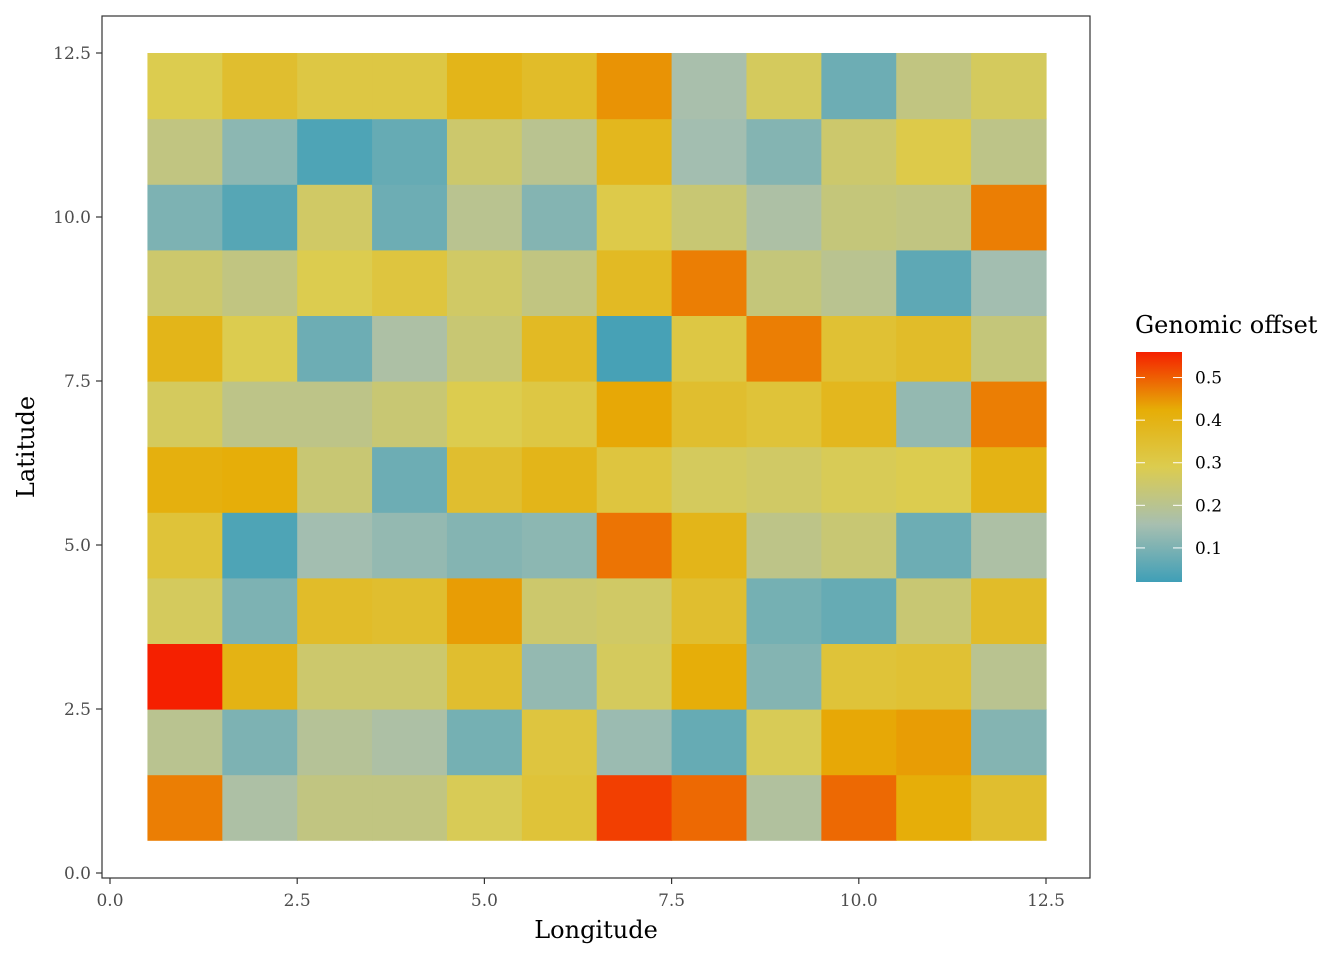  I want to click on x-tick-label: 10.0, so click(859, 901).